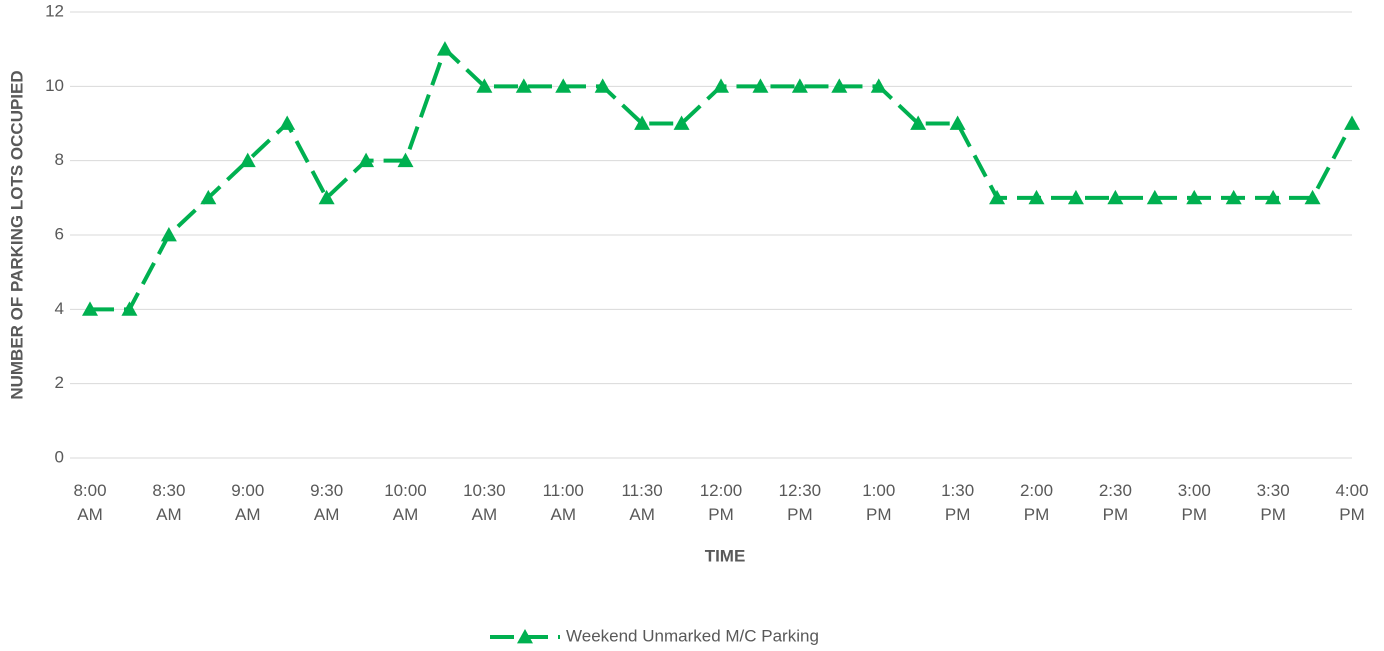 This screenshot has height=651, width=1384. What do you see at coordinates (59, 308) in the screenshot?
I see `y-tick-label: 4` at bounding box center [59, 308].